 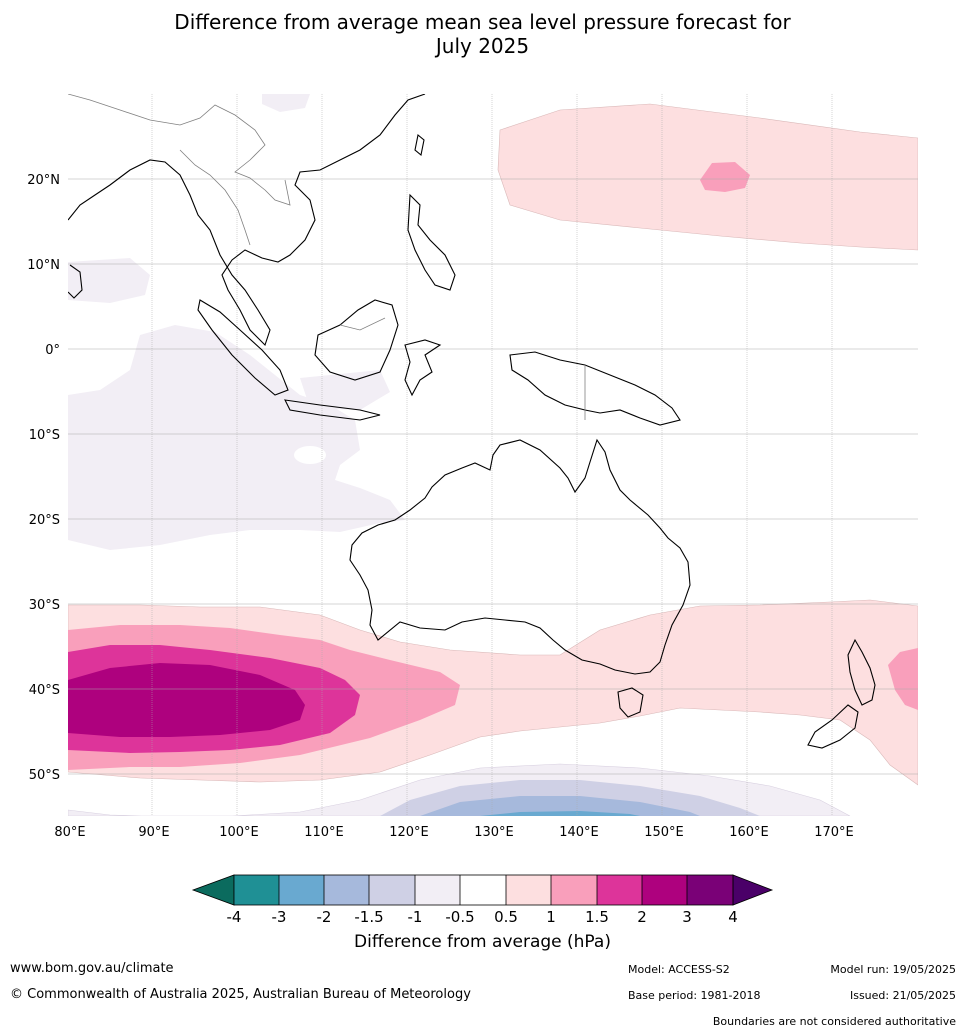 What do you see at coordinates (279, 917) in the screenshot?
I see `colorbar-tick: -3` at bounding box center [279, 917].